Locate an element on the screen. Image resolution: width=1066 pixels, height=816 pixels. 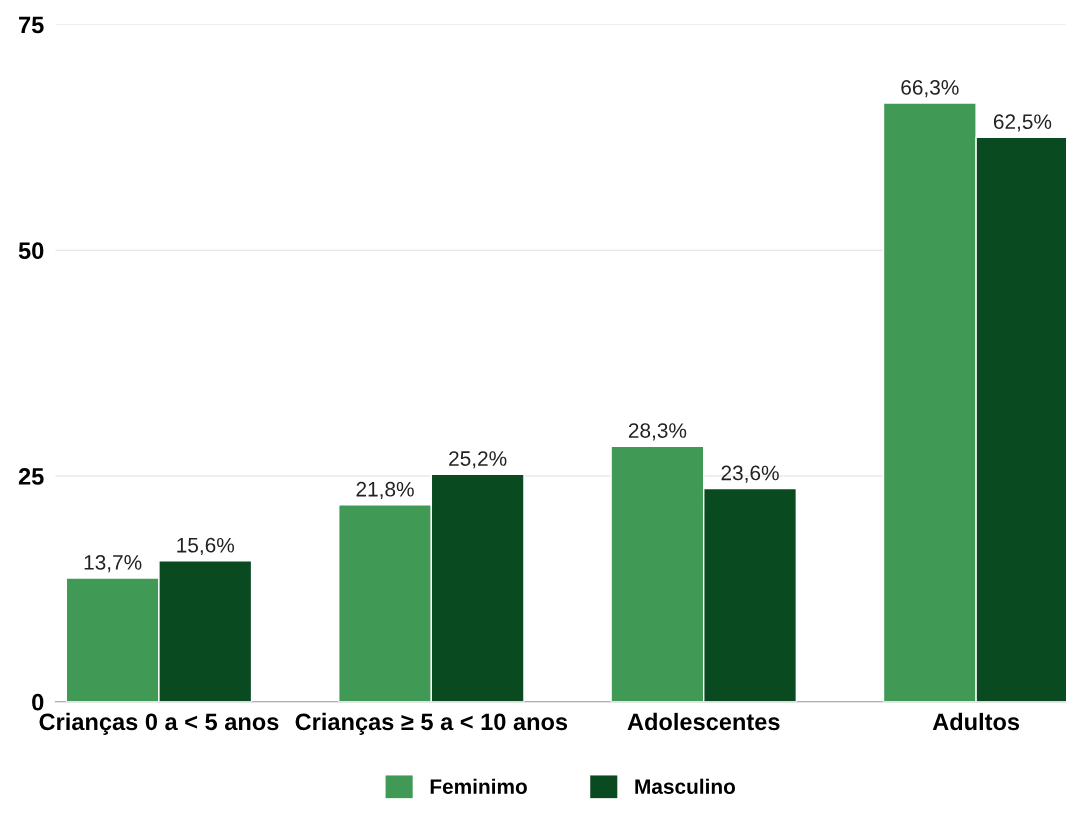
y-tick-label: 0 is located at coordinates (38, 702).